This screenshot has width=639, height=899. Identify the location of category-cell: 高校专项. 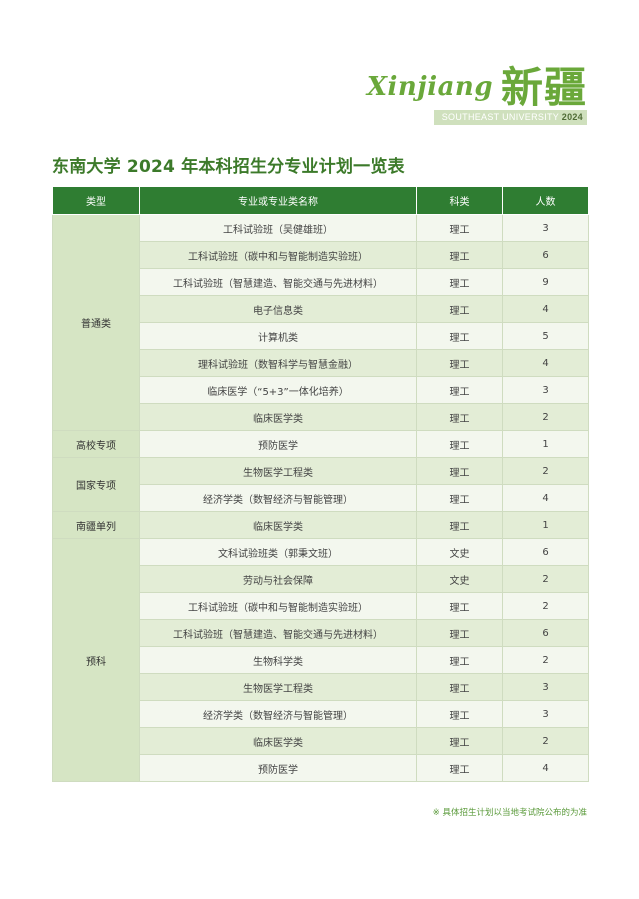
(96, 444).